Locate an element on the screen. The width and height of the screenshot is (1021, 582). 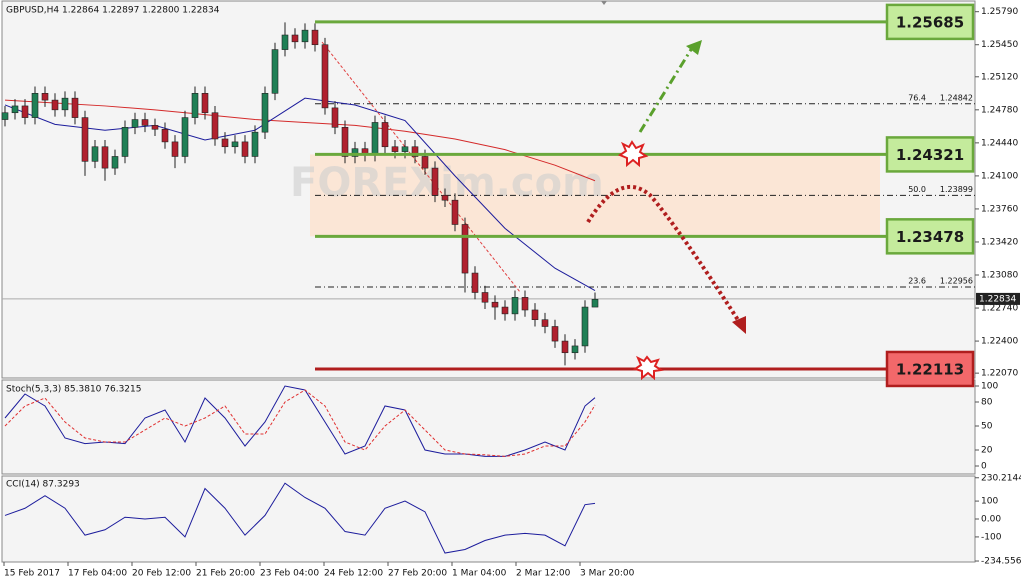
y-tick-label: 1.25120 is located at coordinates (999, 77).